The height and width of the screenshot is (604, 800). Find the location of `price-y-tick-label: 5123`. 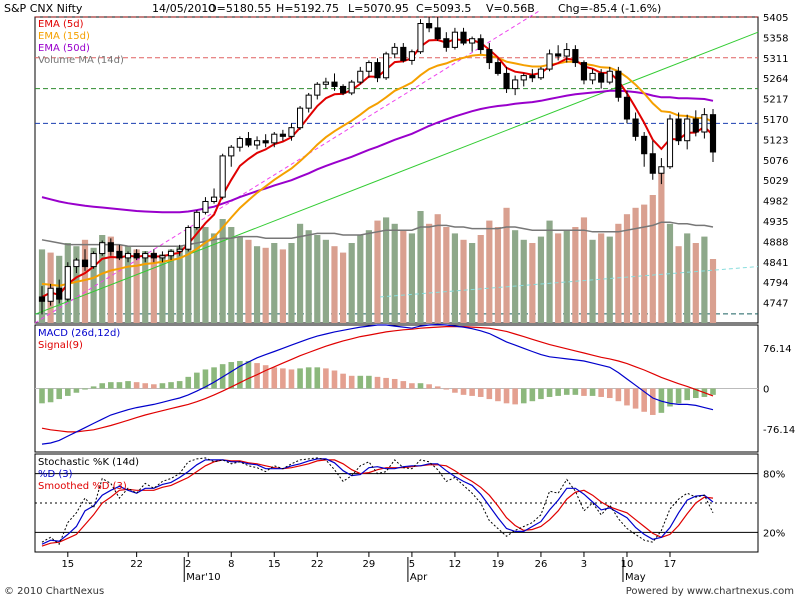

price-y-tick-label: 5123 is located at coordinates (775, 140).